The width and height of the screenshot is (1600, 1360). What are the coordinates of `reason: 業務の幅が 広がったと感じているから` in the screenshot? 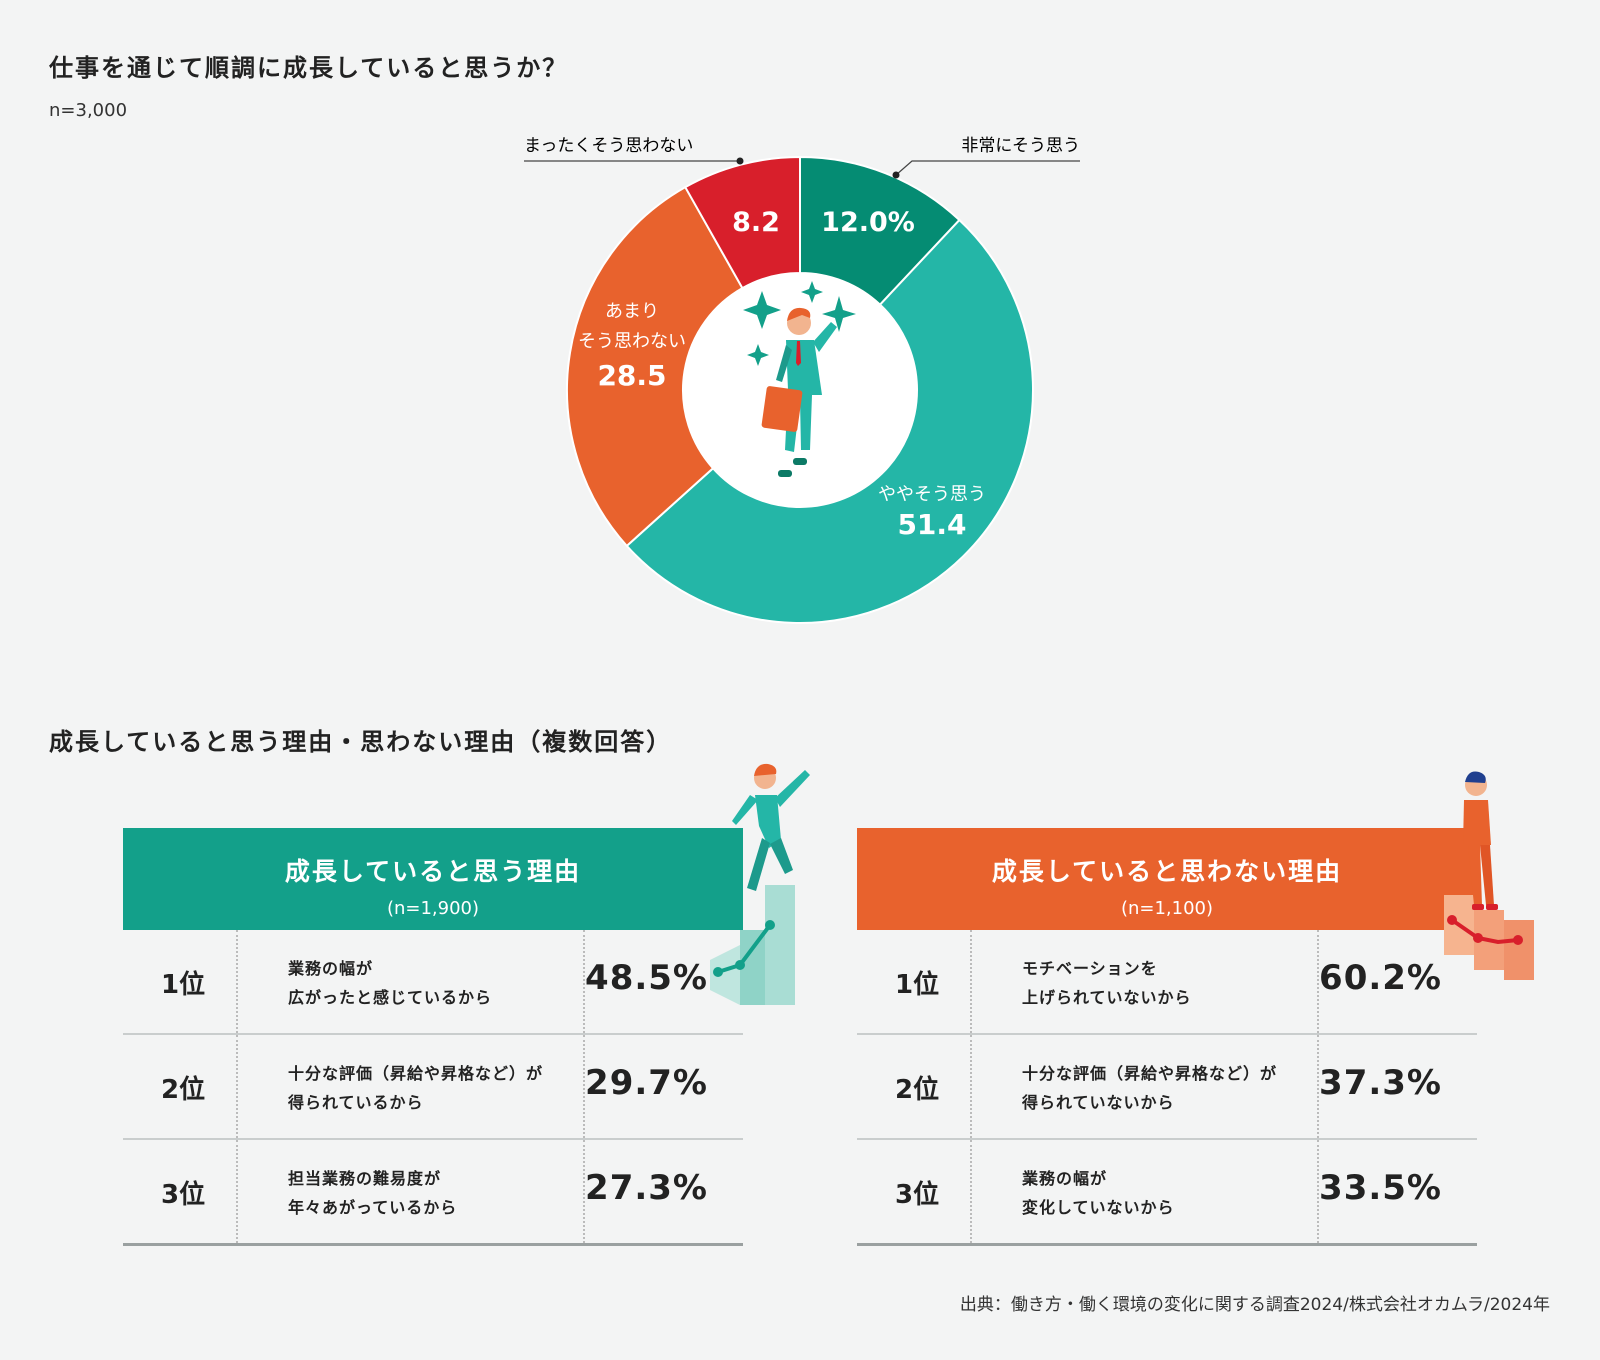 It's located at (390, 983).